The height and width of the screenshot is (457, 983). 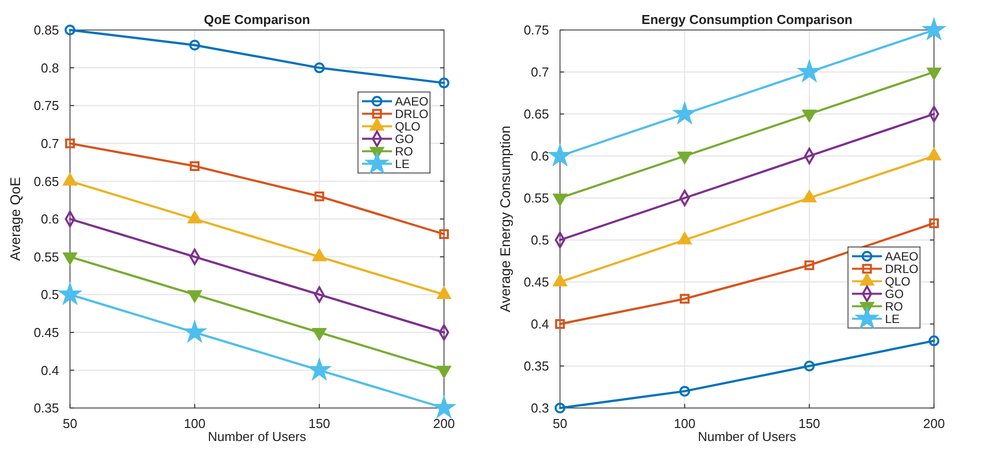 I want to click on chart-title: QoE Comparison, so click(x=257, y=19).